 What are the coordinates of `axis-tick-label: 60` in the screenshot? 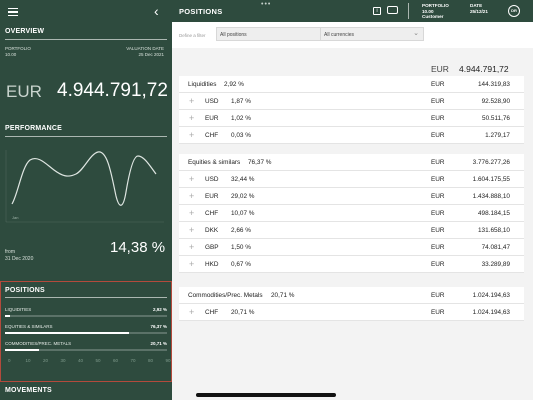 It's located at (116, 360).